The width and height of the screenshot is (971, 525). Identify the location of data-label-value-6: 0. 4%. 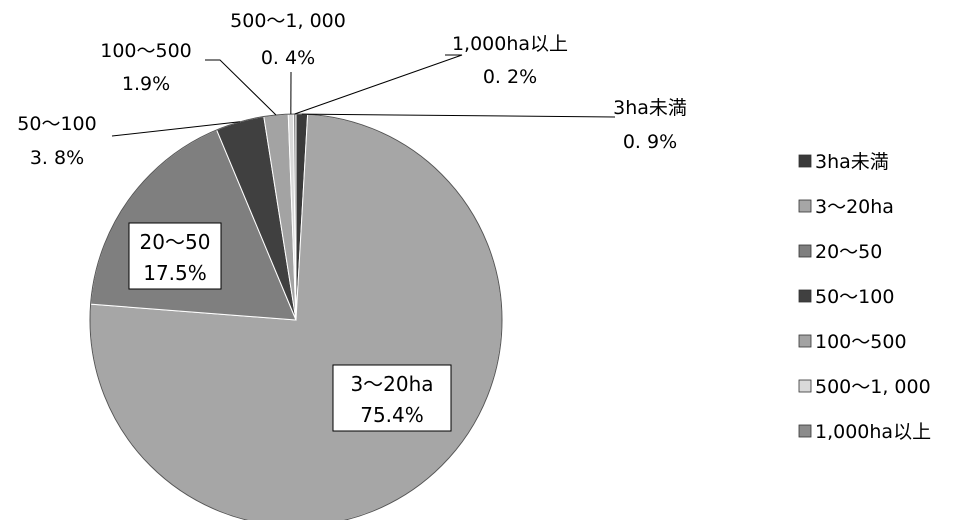
(288, 58).